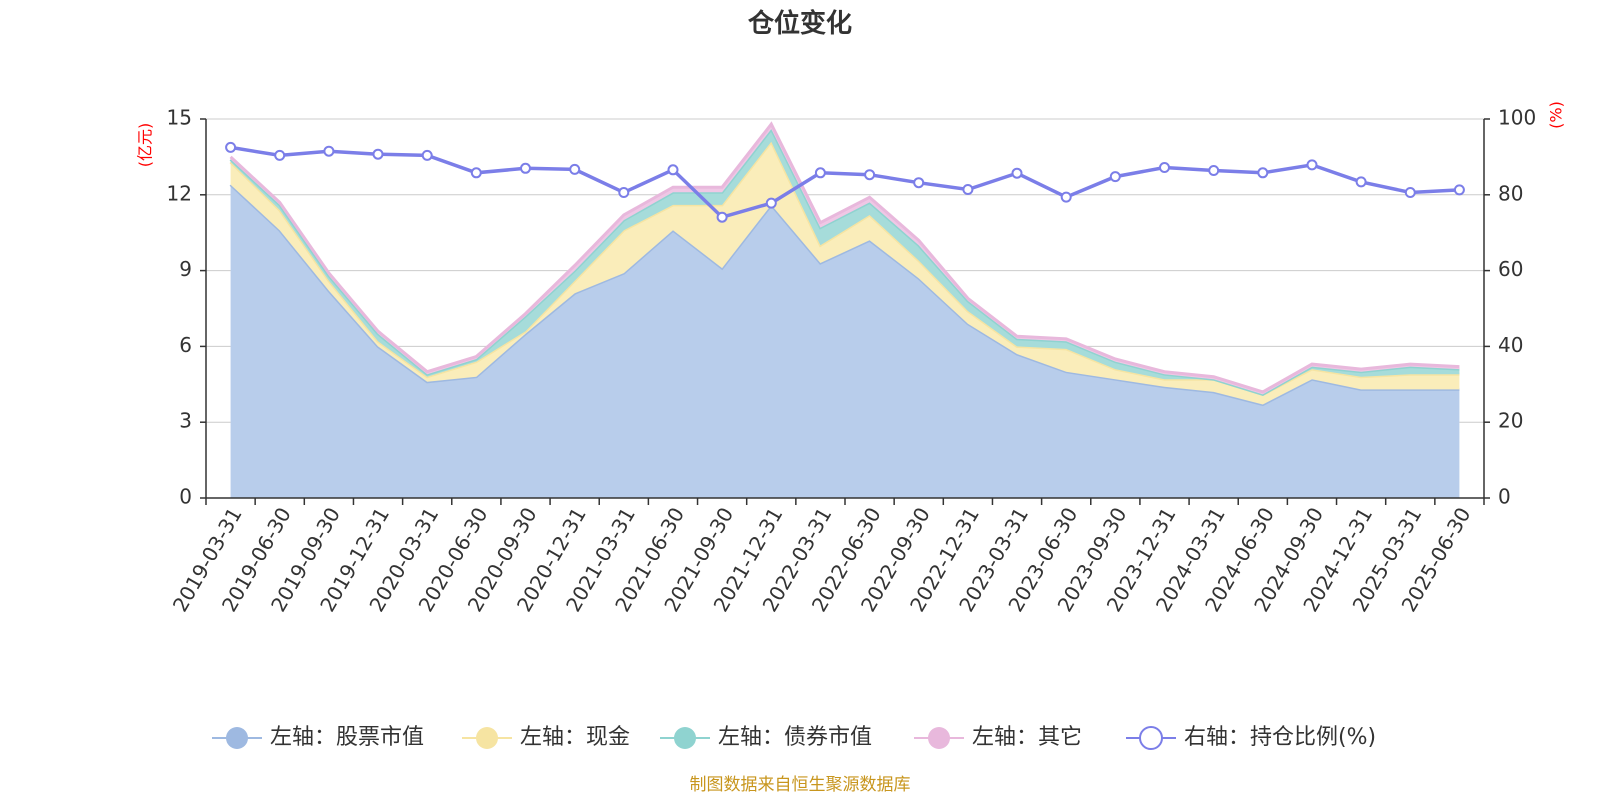 Image resolution: width=1600 pixels, height=800 pixels. I want to click on left-axis-unit: (亿元), so click(145, 145).